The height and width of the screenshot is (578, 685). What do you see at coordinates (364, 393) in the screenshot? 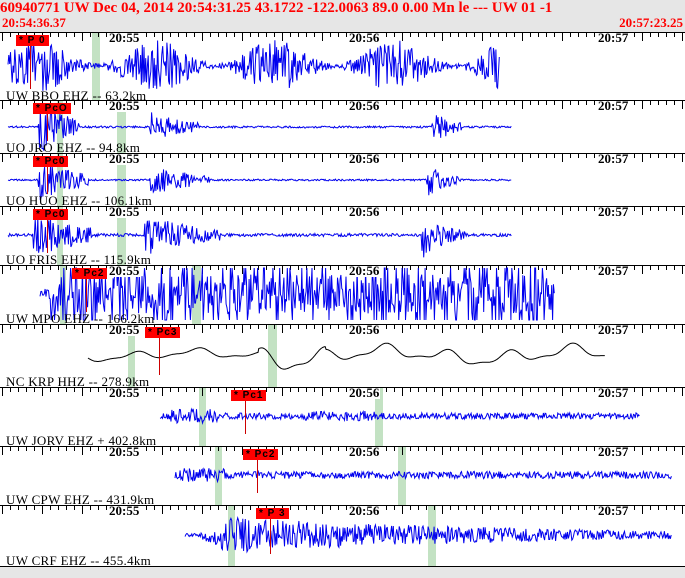
I see `axis-time-label: 20:56` at bounding box center [364, 393].